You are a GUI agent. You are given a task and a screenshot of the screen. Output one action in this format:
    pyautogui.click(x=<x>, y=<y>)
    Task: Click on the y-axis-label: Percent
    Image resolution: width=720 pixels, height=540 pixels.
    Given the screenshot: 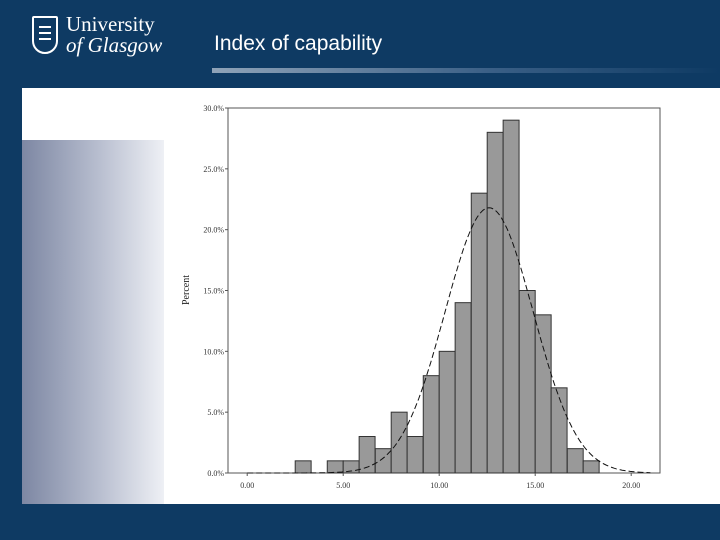 What is the action you would take?
    pyautogui.click(x=186, y=290)
    